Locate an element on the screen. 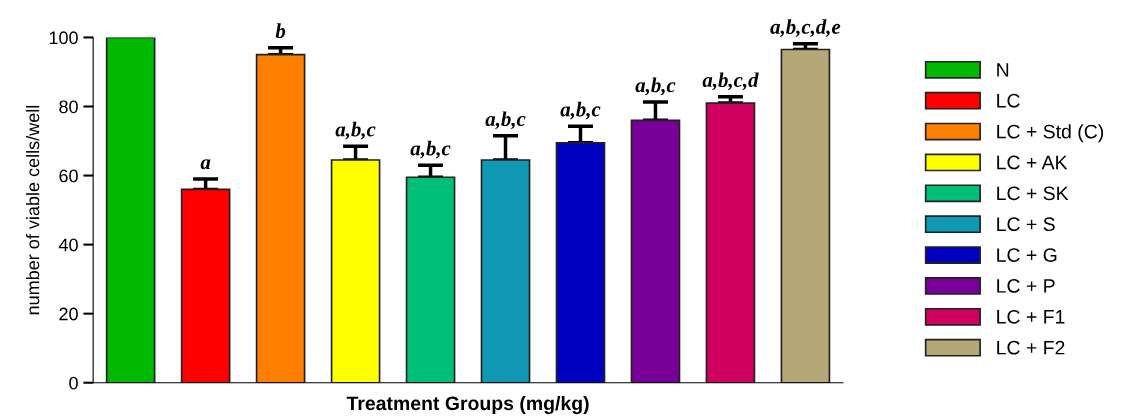 This screenshot has height=416, width=1136. legend-label: LC + G is located at coordinates (1027, 255).